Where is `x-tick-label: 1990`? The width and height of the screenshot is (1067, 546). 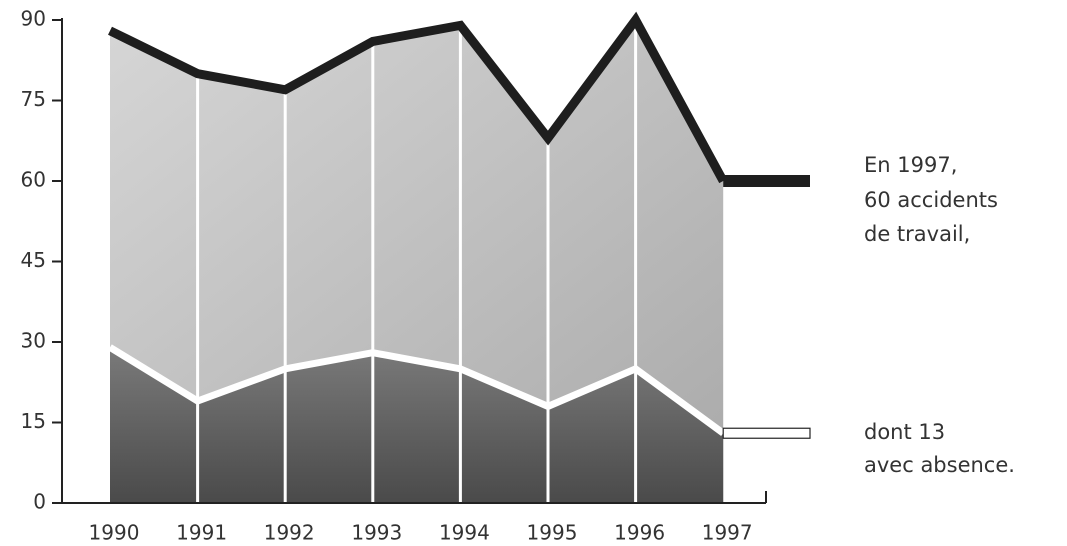 x-tick-label: 1990 is located at coordinates (114, 533).